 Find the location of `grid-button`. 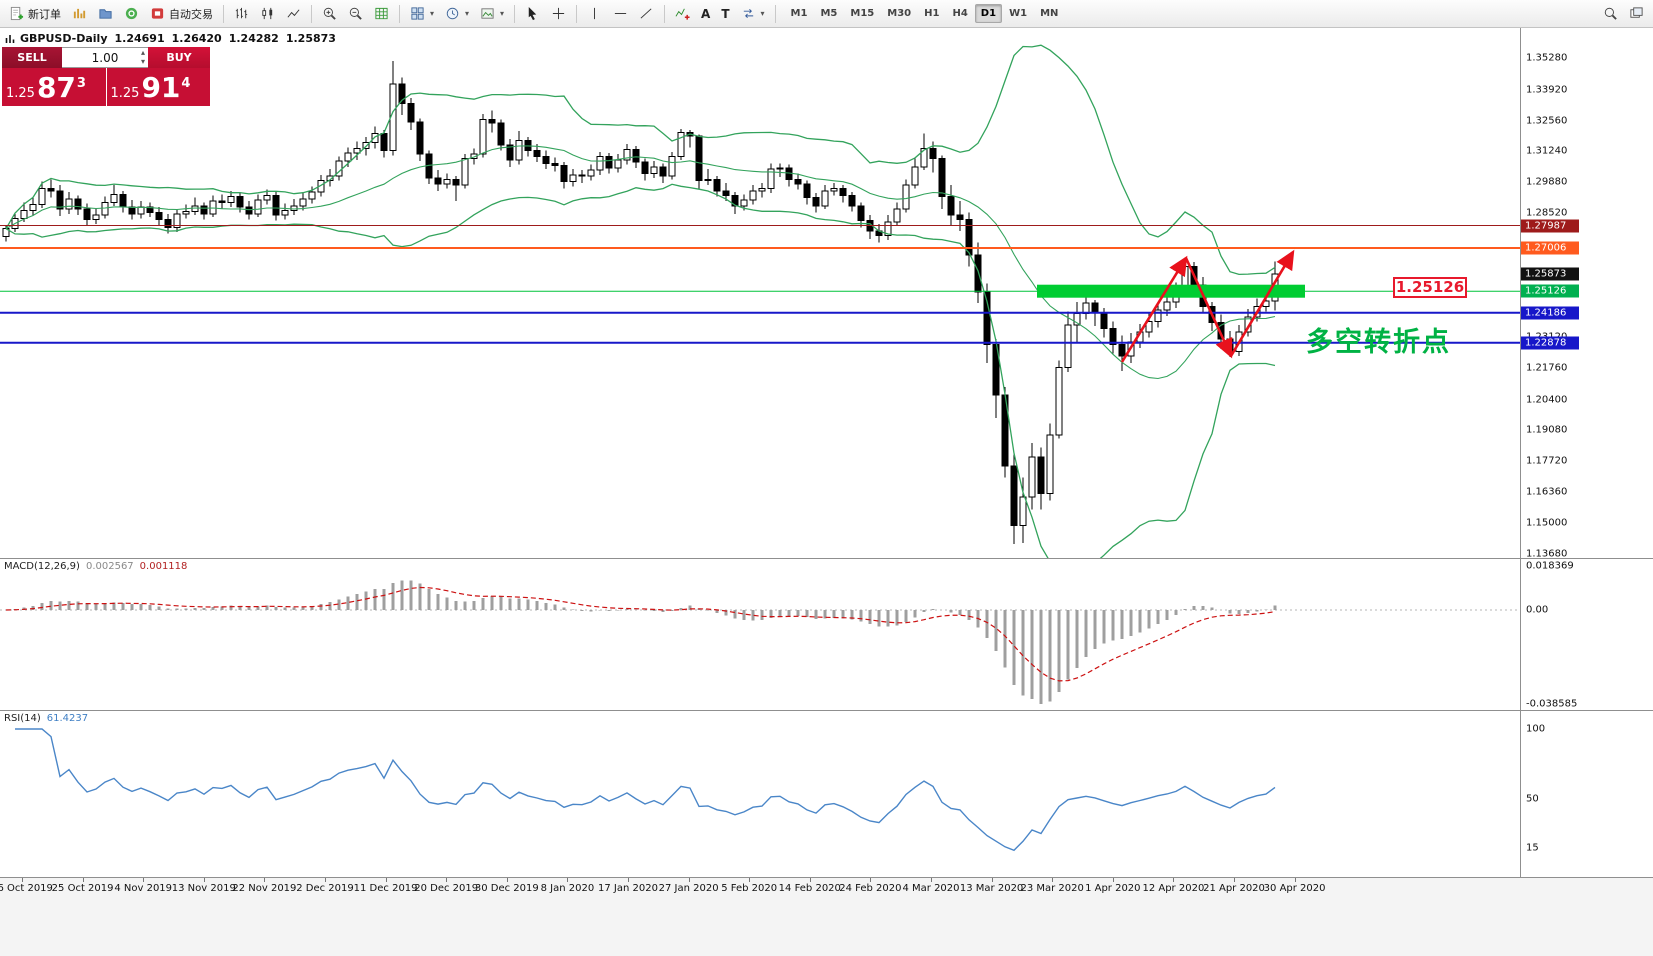

grid-button is located at coordinates (381, 14).